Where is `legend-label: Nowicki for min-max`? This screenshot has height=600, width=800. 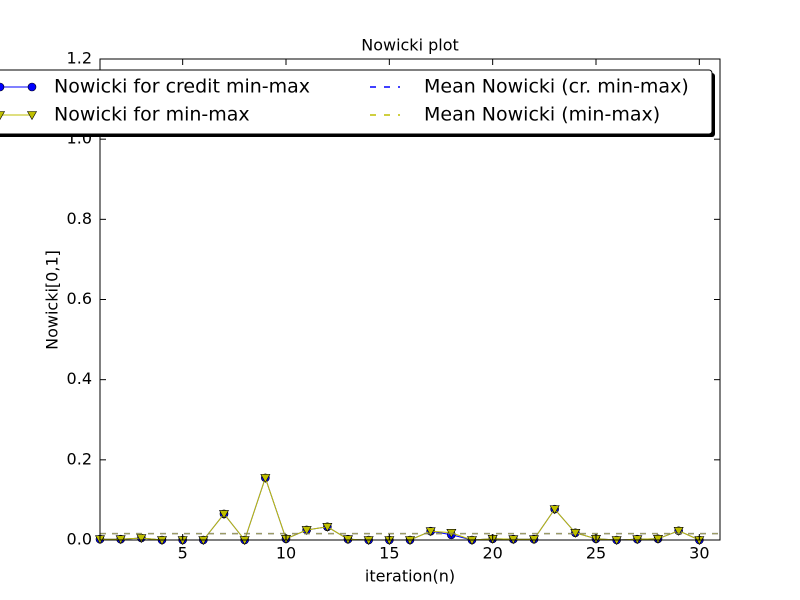 legend-label: Nowicki for min-max is located at coordinates (152, 115).